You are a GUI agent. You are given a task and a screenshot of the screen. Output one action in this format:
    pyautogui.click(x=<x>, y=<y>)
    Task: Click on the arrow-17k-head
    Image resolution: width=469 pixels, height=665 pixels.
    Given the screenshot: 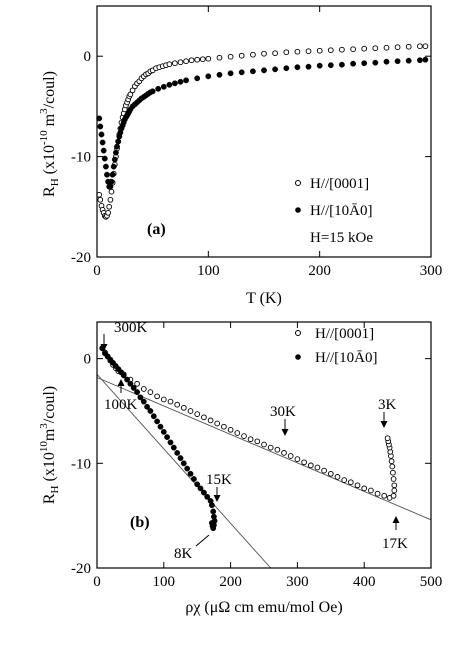 What is the action you would take?
    pyautogui.click(x=396, y=519)
    